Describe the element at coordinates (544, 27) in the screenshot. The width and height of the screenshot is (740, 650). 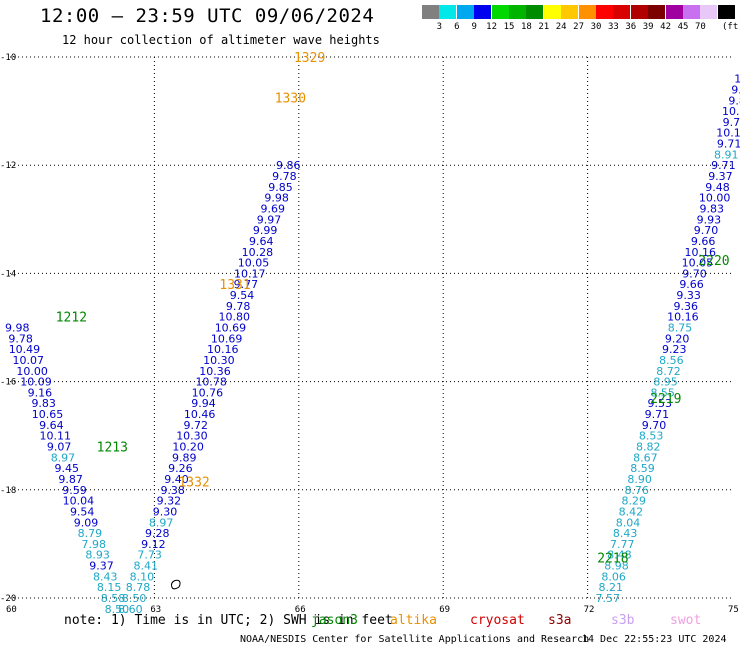
I see `legend-label: 21` at that location.